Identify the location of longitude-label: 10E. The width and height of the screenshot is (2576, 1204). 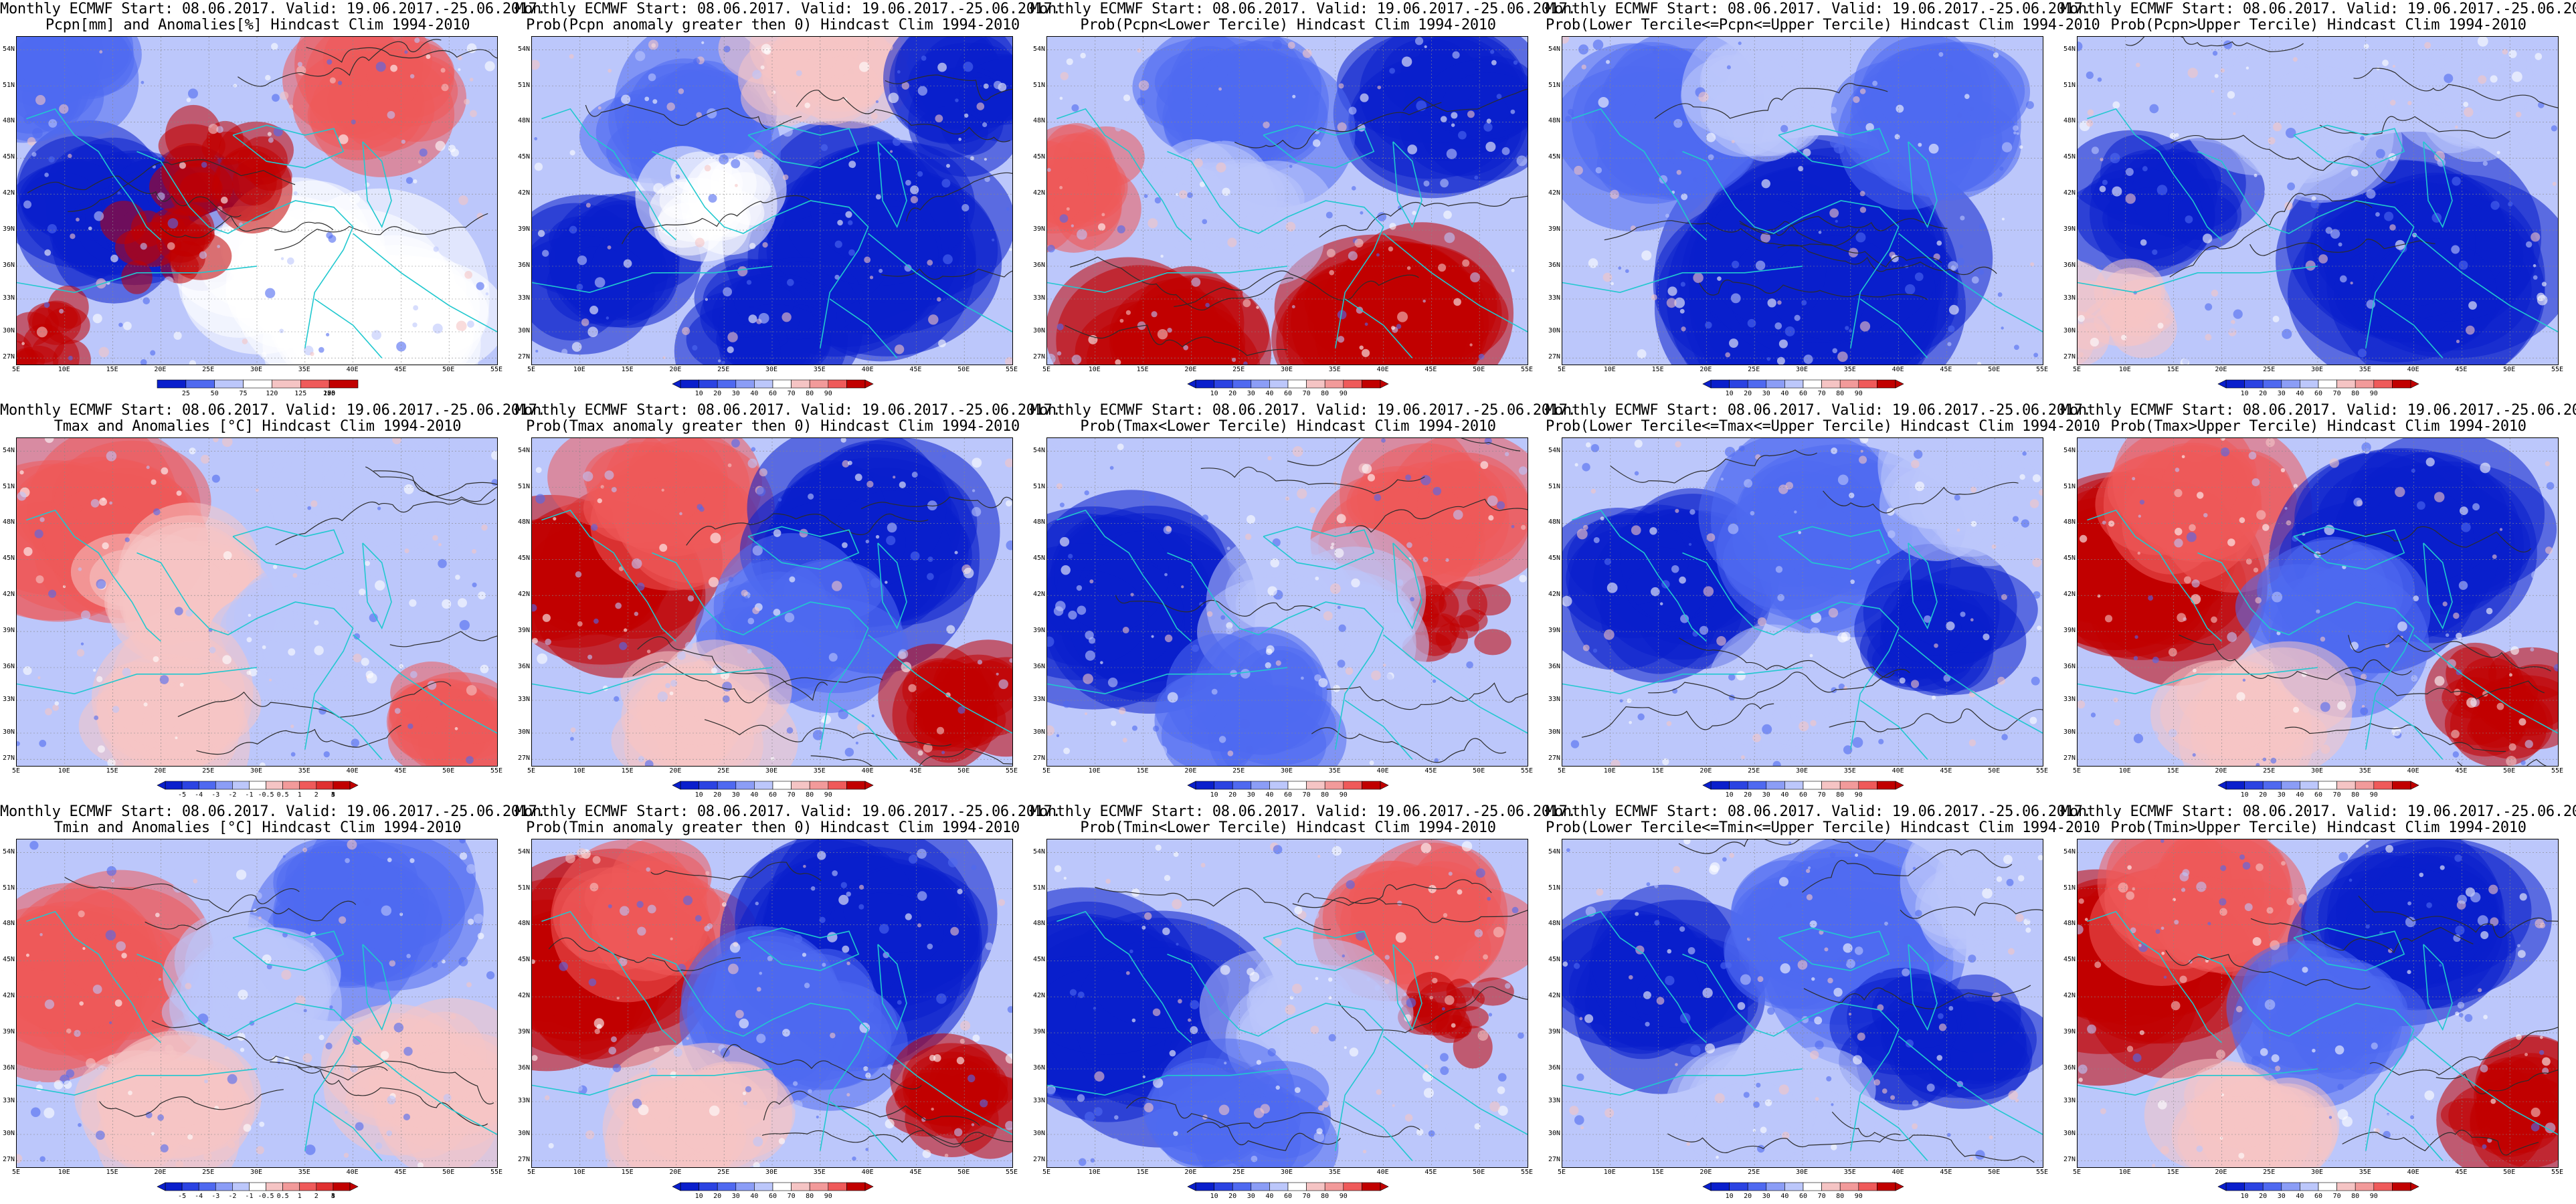
(1094, 1172).